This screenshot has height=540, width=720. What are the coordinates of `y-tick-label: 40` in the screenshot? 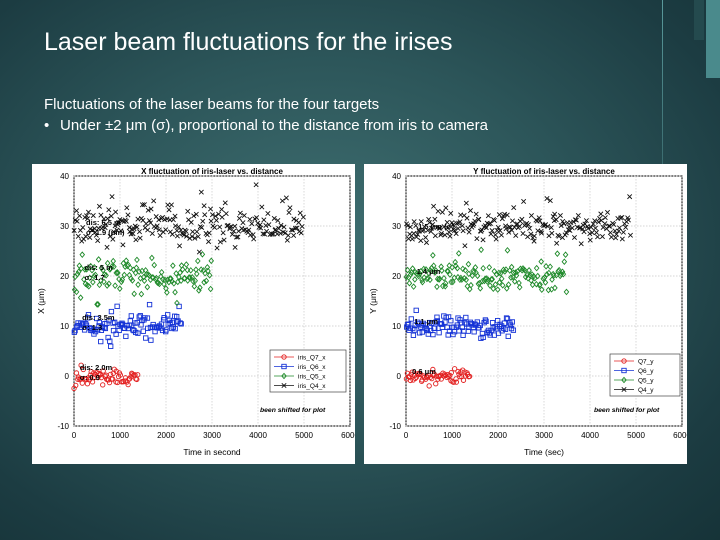 It's located at (64, 176).